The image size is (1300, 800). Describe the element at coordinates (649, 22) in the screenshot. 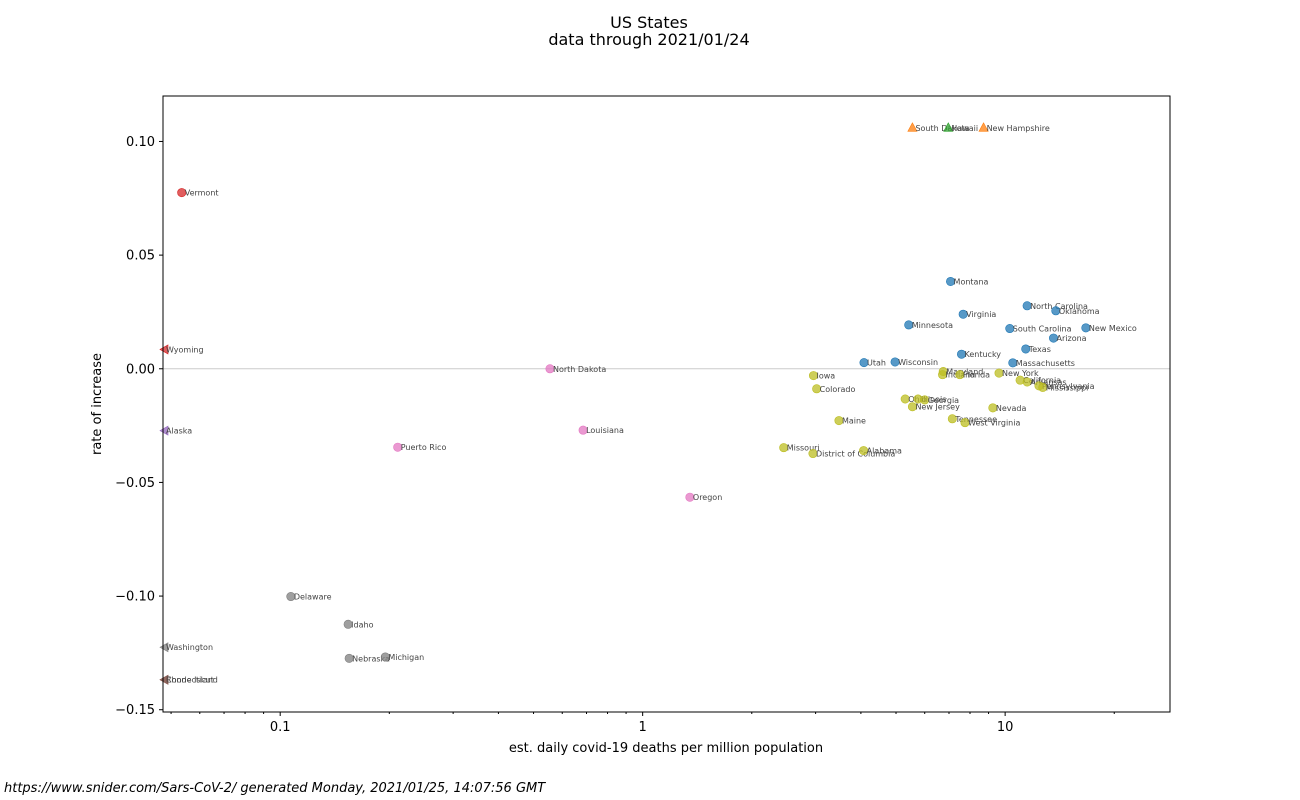

I see `chart-title: US States` at that location.